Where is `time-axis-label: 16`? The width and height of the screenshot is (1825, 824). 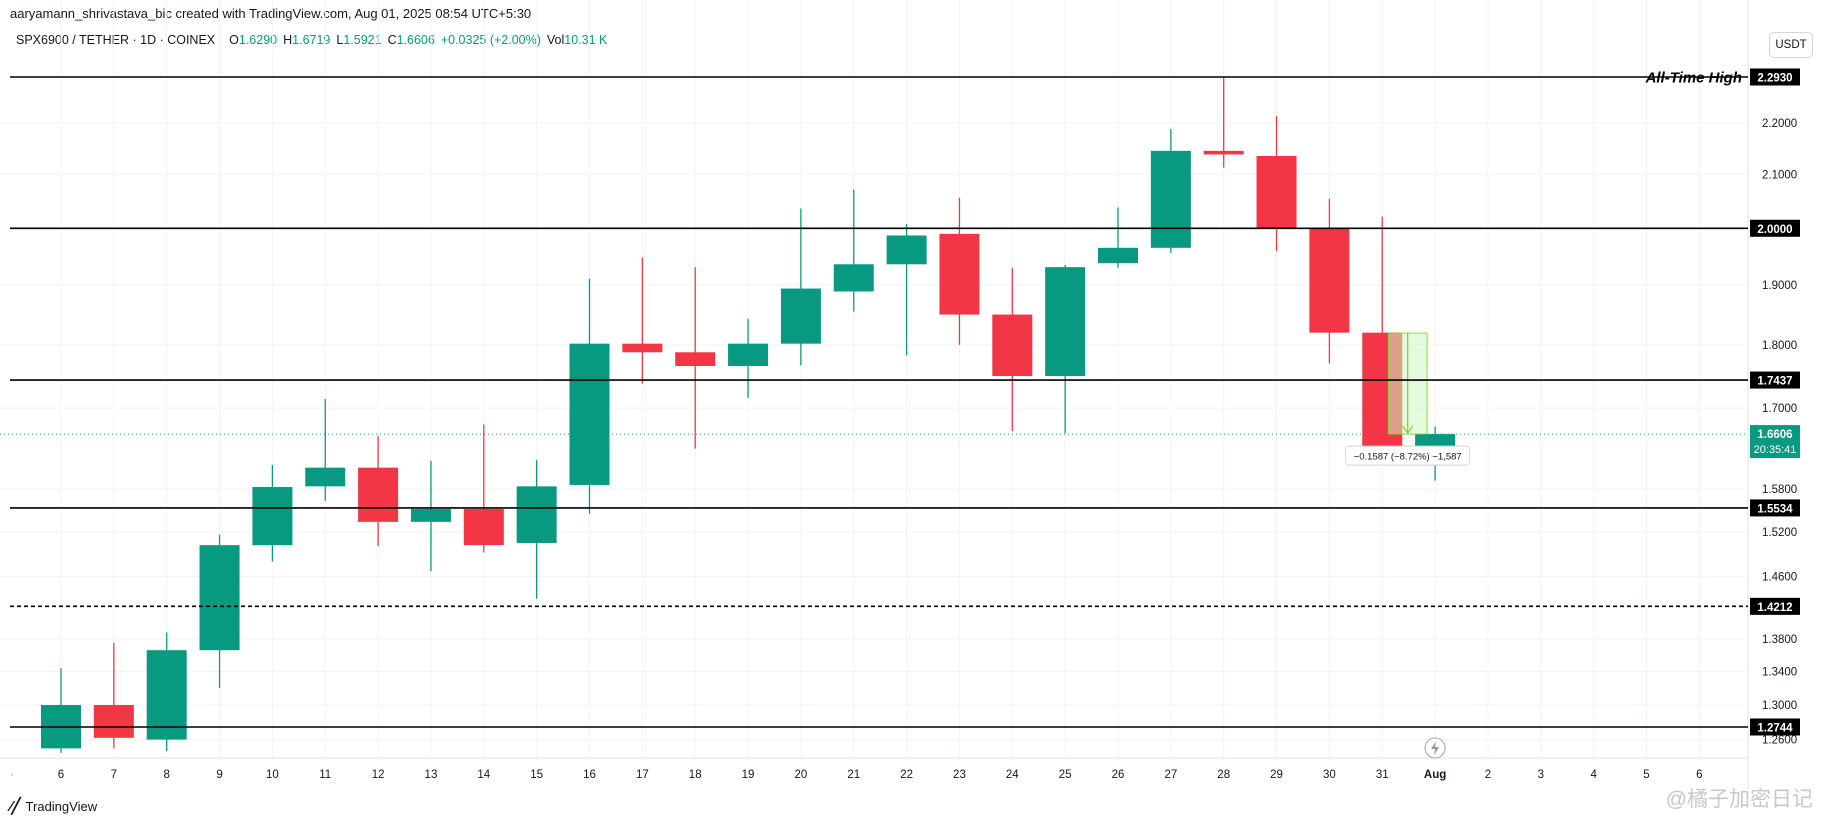 time-axis-label: 16 is located at coordinates (589, 775).